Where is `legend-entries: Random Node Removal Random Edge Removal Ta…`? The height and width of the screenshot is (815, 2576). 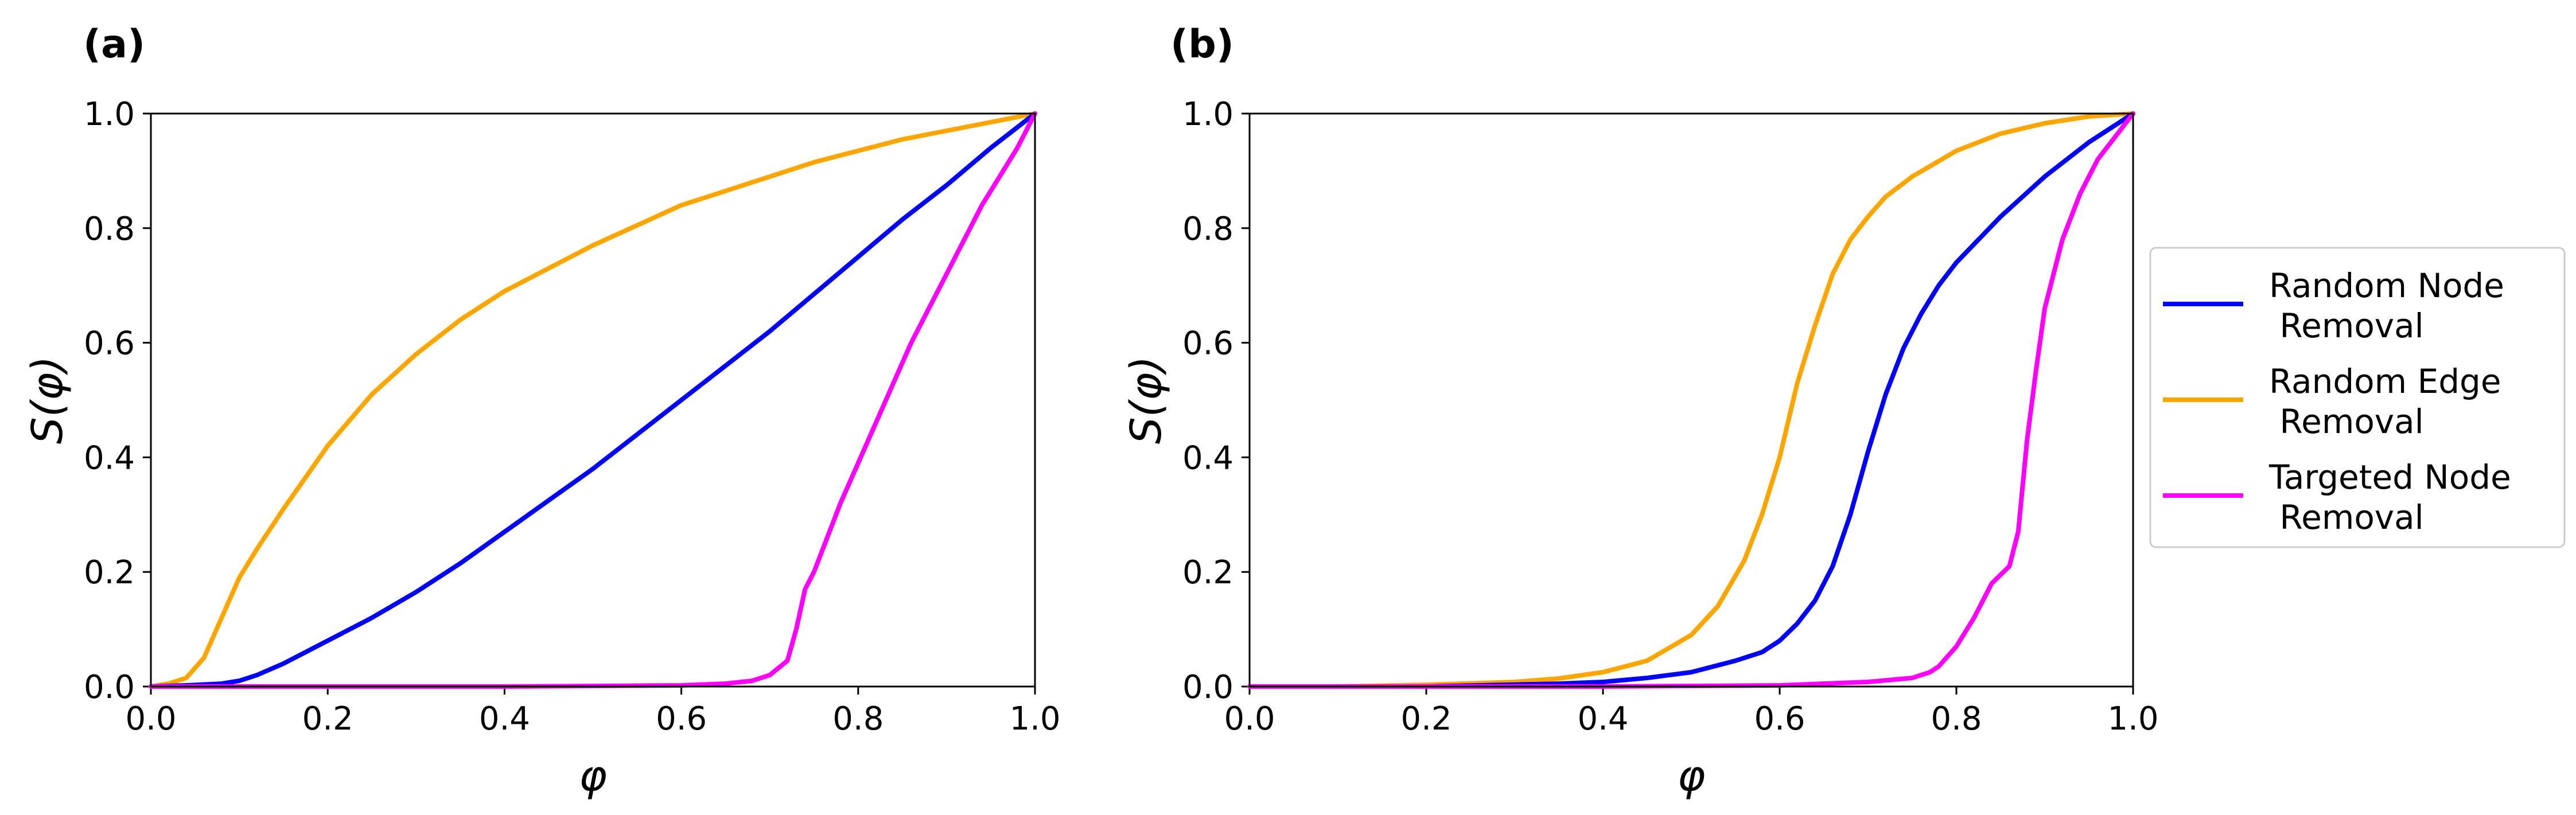 legend-entries: Random Node Removal Random Edge Removal Ta… is located at coordinates (2337, 401).